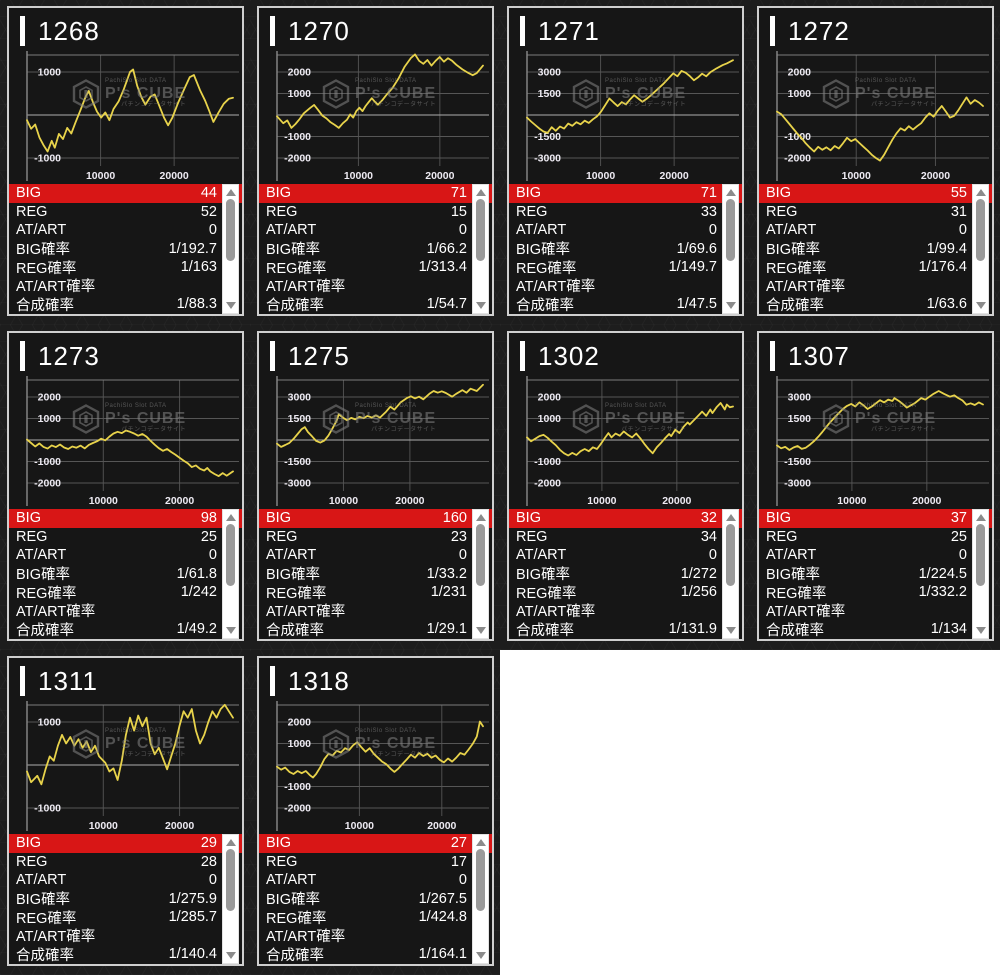 The height and width of the screenshot is (975, 1001). Describe the element at coordinates (625, 518) in the screenshot. I see `table-row: BIG 32` at that location.